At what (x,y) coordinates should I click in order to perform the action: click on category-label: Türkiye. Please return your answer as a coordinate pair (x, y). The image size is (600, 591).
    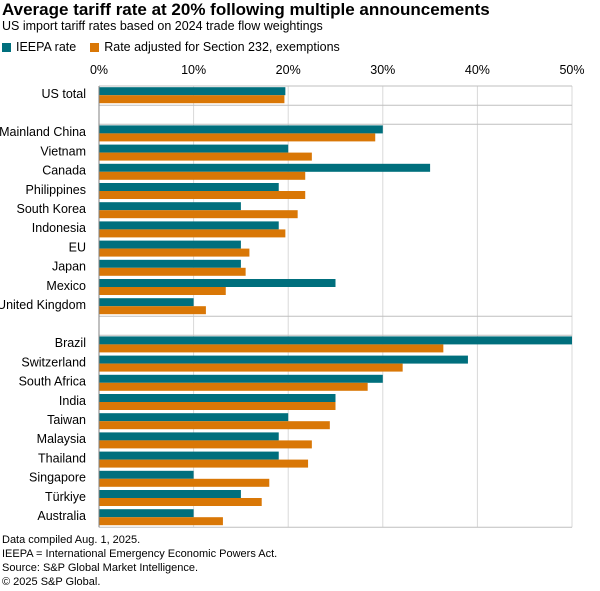
    Looking at the image, I should click on (65, 497).